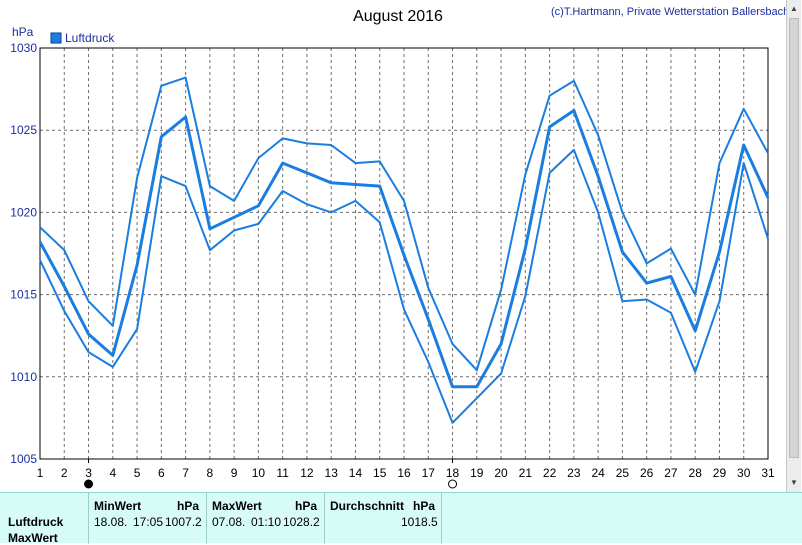 This screenshot has width=802, height=545. What do you see at coordinates (453, 473) in the screenshot?
I see `x-tick-label: 18` at bounding box center [453, 473].